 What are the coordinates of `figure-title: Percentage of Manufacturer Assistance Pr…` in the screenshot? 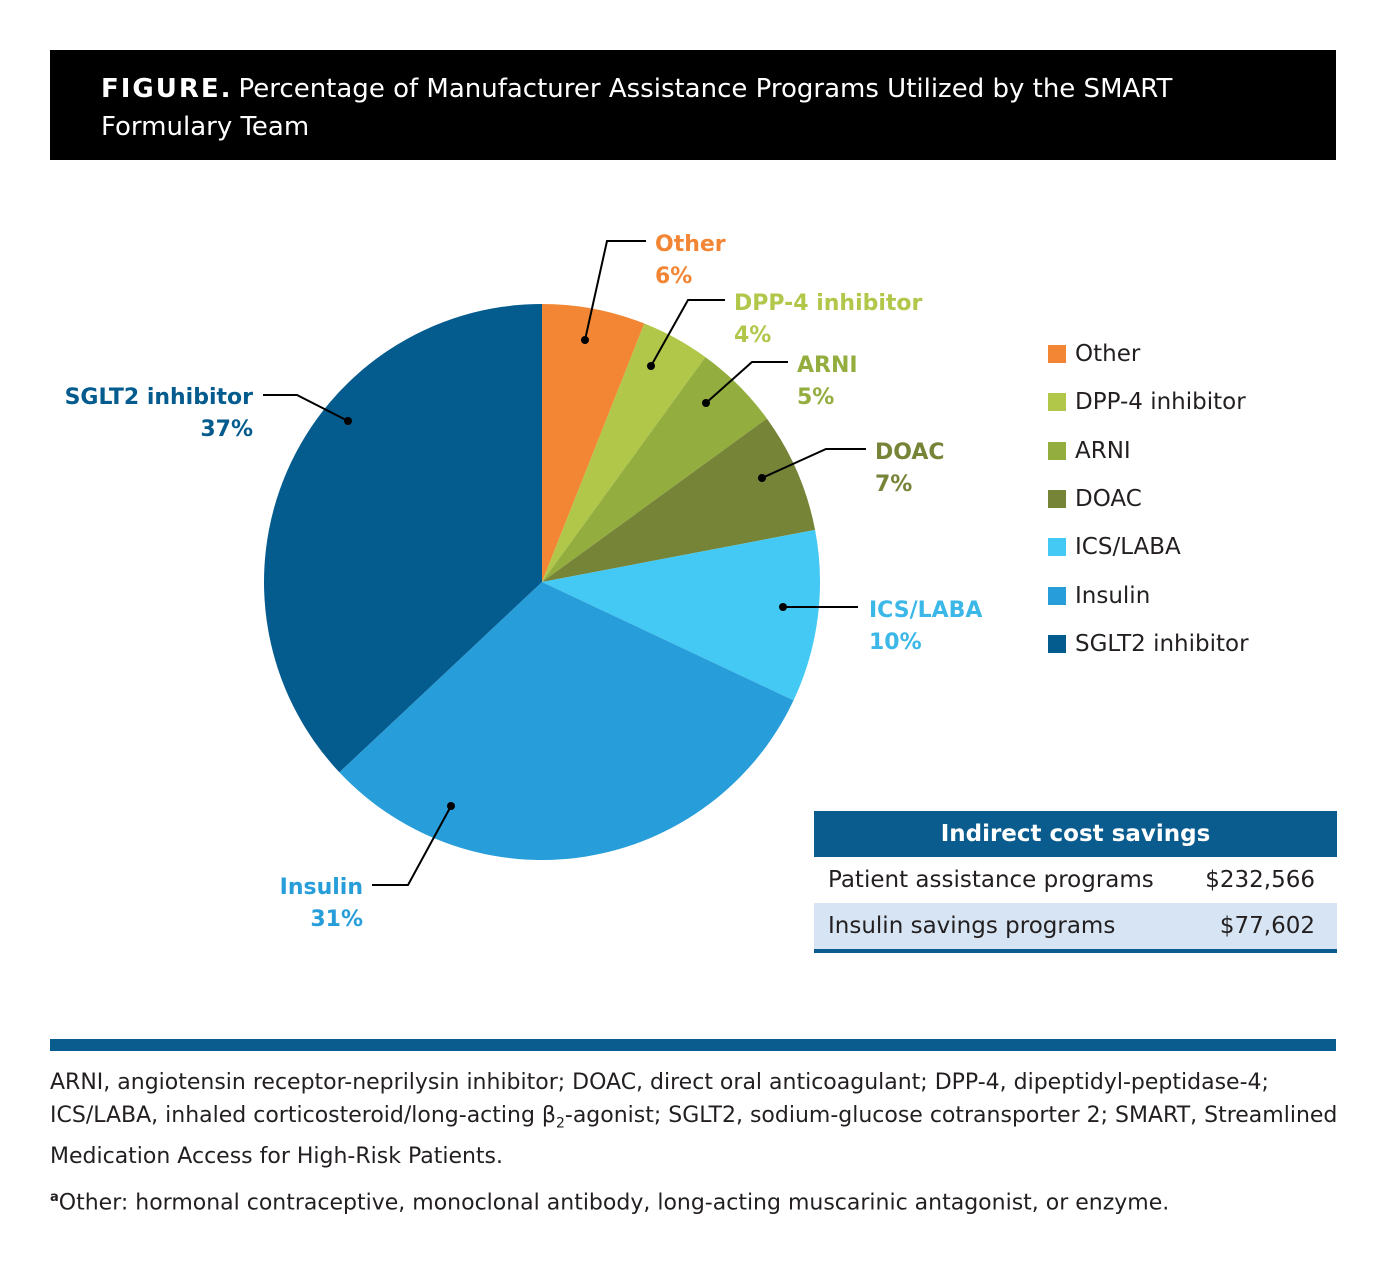 It's located at (637, 108).